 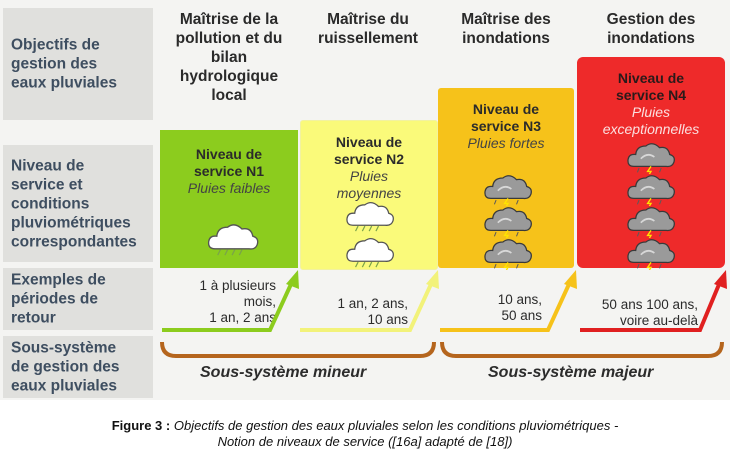 I want to click on service-level-n4-title: Niveau de service N4, so click(x=651, y=86).